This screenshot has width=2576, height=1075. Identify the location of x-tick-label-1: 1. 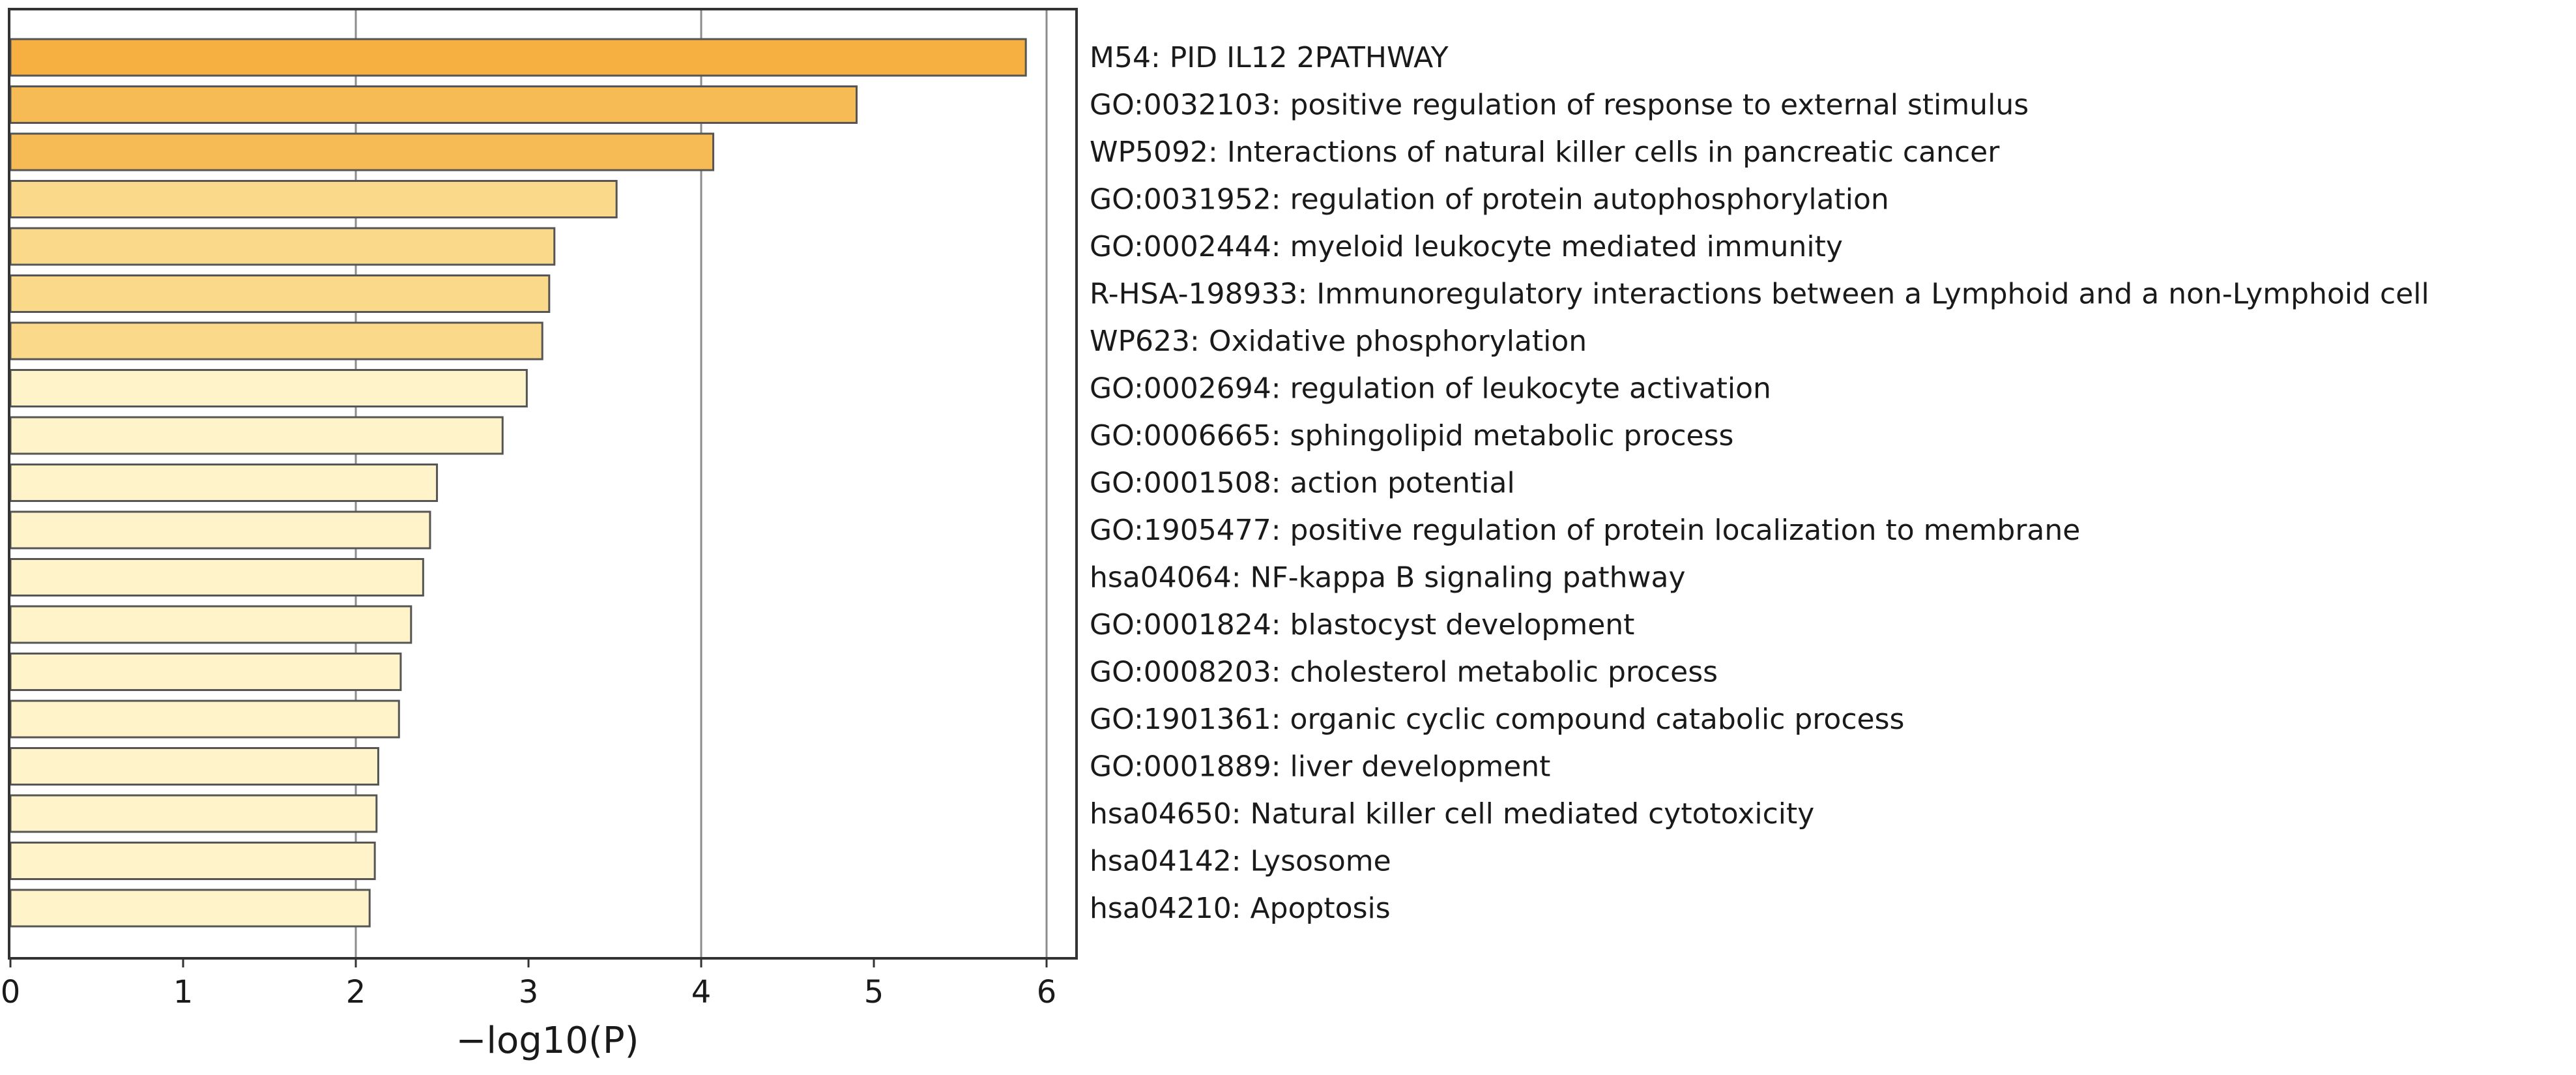
(183, 992).